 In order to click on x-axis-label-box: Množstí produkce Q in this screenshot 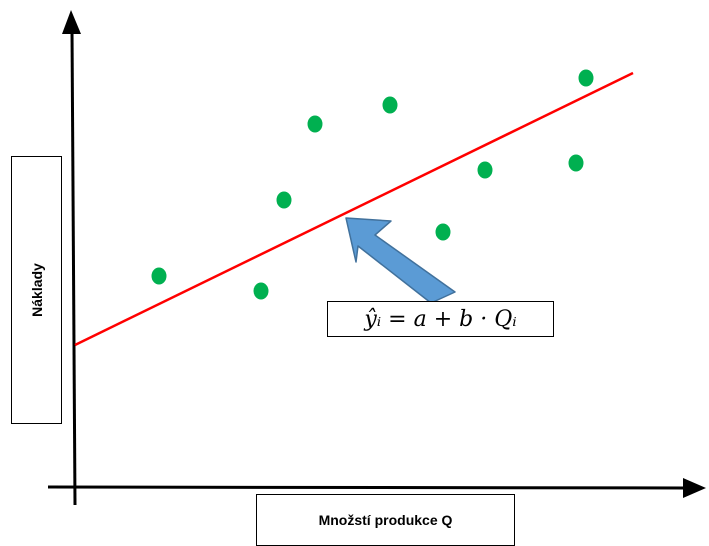, I will do `click(385, 520)`.